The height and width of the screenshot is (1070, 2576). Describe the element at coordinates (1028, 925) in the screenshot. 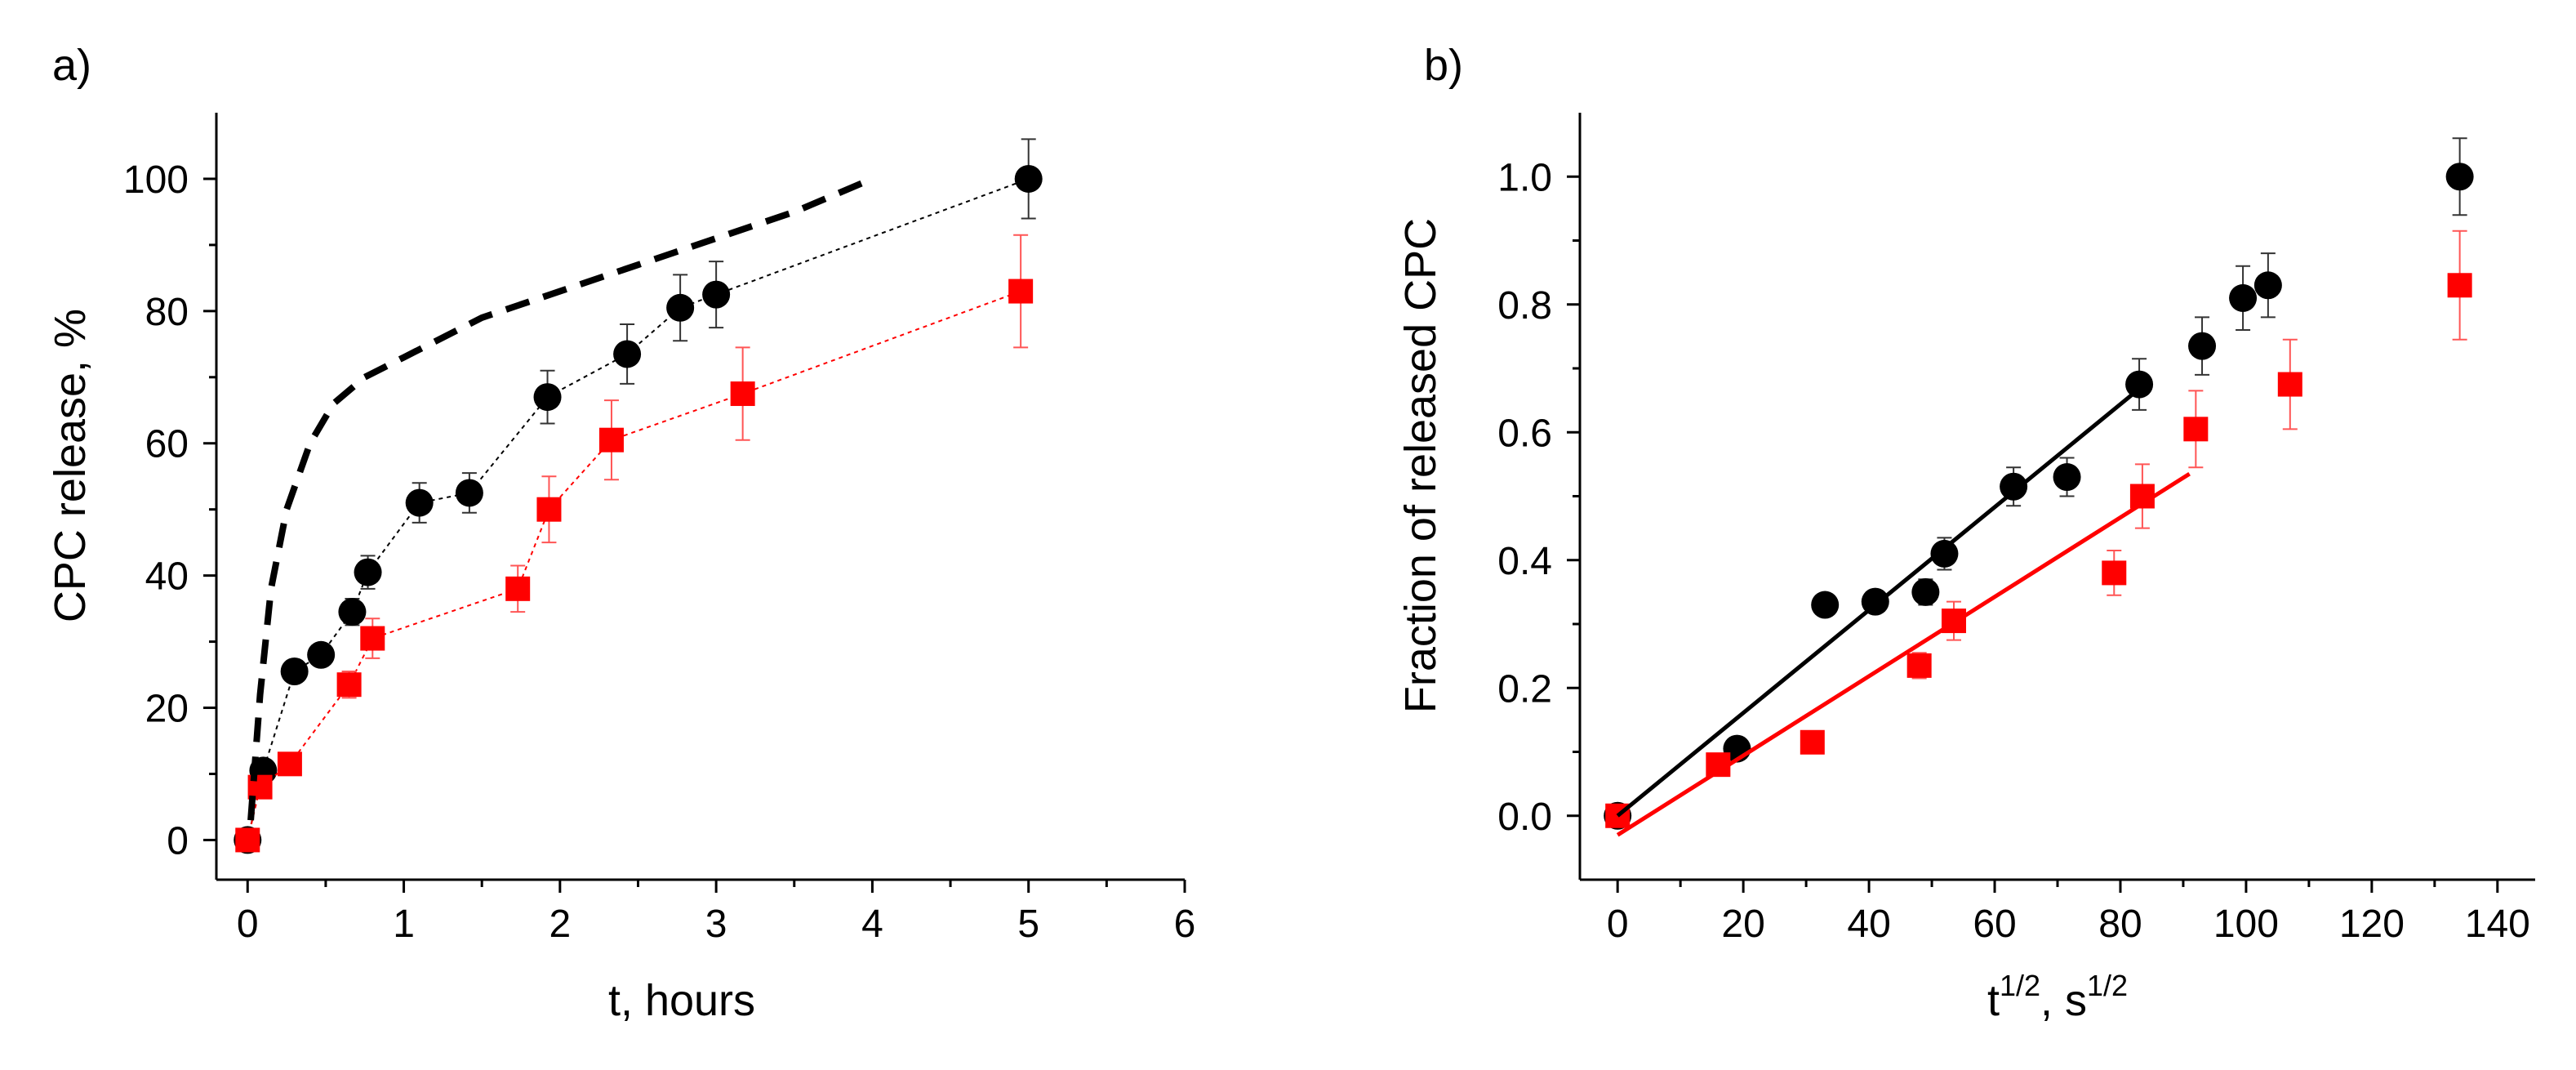

I see `panel-a-x-tick-label: 5` at that location.